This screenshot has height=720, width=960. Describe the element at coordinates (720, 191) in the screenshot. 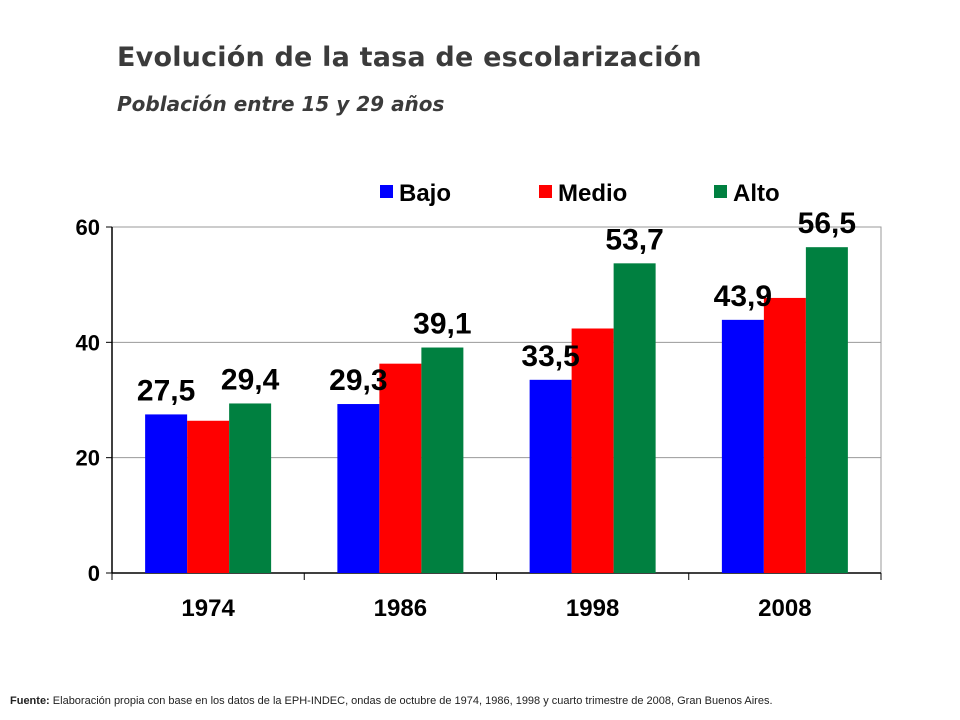

I see `legend-swatch-alto` at that location.